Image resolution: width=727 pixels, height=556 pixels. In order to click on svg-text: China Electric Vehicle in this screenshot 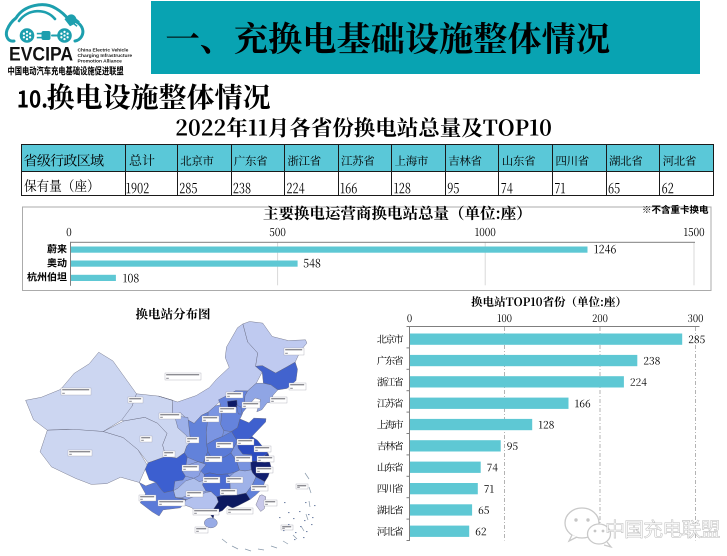, I will do `click(103, 51)`.